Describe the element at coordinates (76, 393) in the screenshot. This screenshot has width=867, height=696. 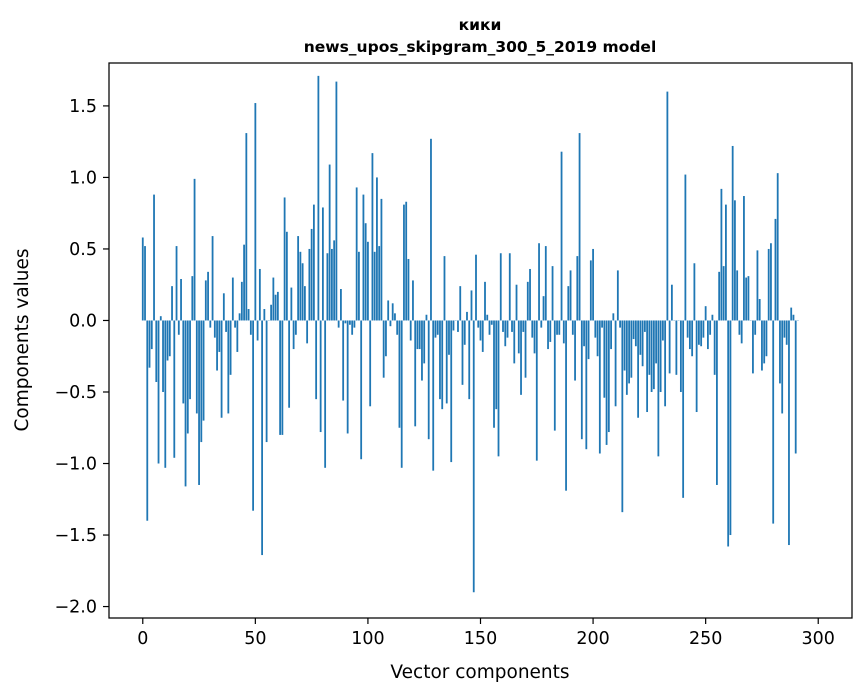
I see `y-tick-label: −0.5` at that location.